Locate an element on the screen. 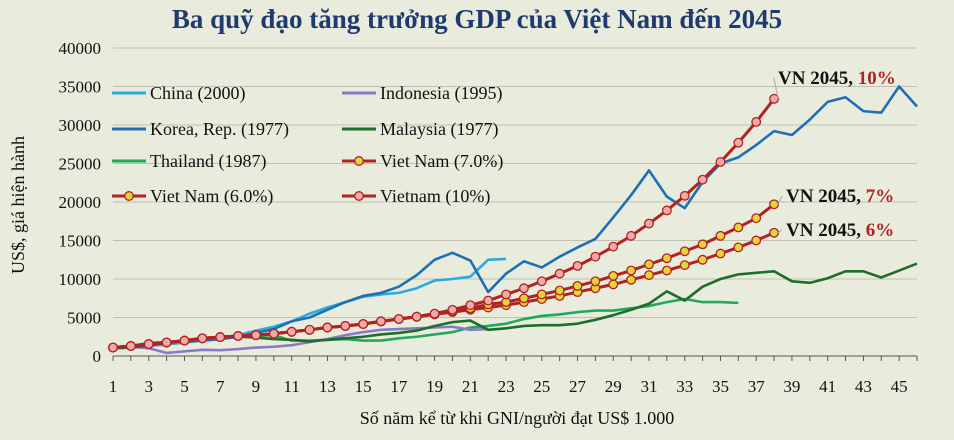 The image size is (954, 440). legend-item: Viet Nam (6.0%) is located at coordinates (192, 196).